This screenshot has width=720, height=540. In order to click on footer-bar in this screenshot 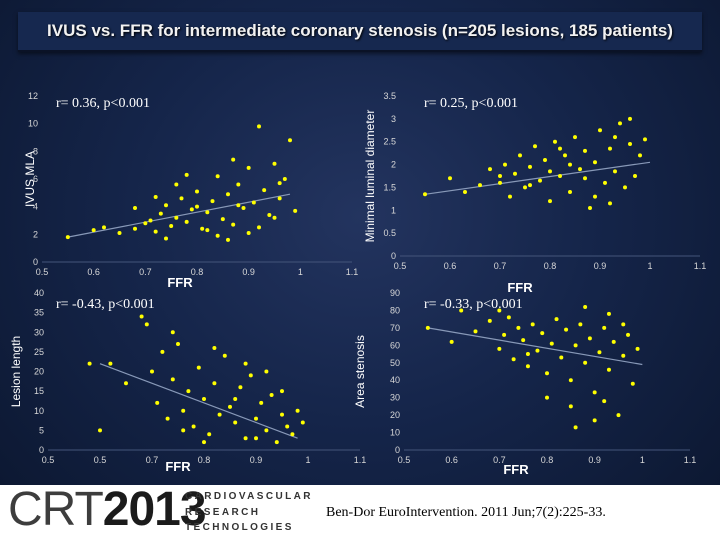, I will do `click(360, 512)`.